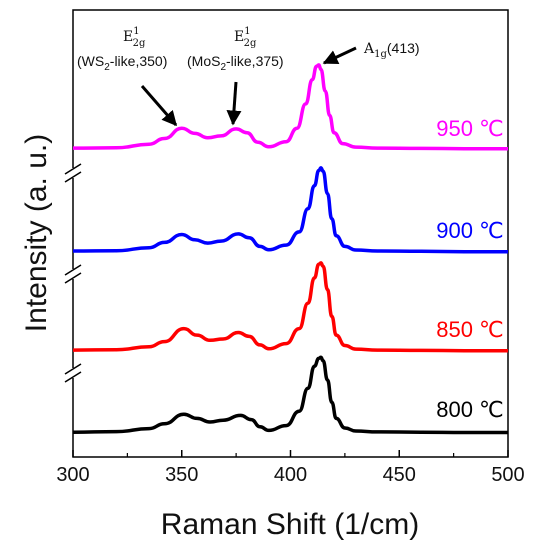 The image size is (541, 555). Describe the element at coordinates (235, 63) in the screenshot. I see `annotation-mos2-label: (MoS2-like,375)` at that location.